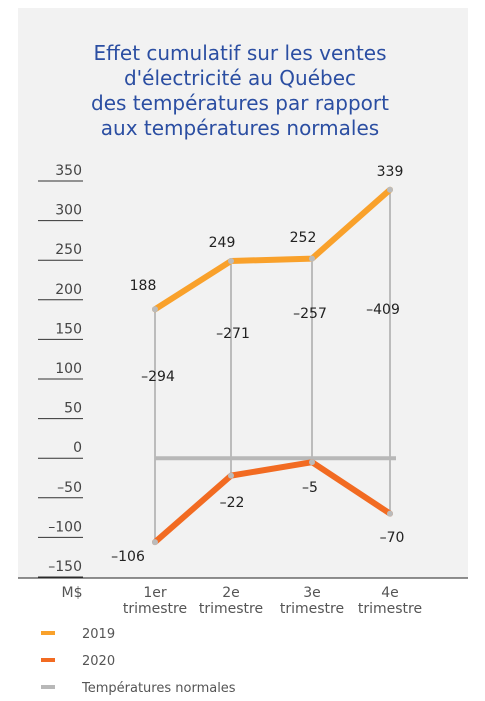 The image size is (485, 701). I want to click on y-tick-label: –50, so click(69, 488).